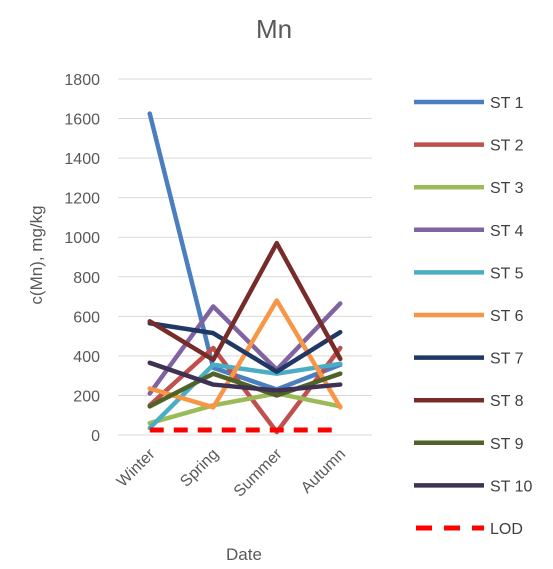  Describe the element at coordinates (82, 80) in the screenshot. I see `y-tick-label: 1800` at that location.